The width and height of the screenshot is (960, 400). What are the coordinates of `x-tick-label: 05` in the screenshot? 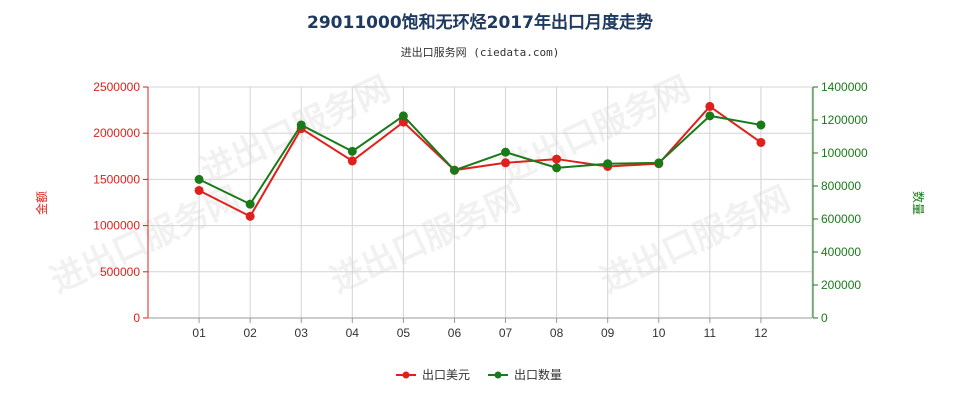 It's located at (404, 333).